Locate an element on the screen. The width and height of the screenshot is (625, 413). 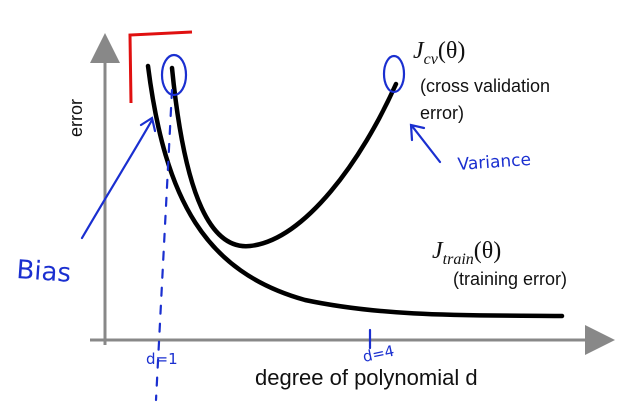
cv-symbol: J is located at coordinates (419, 51).